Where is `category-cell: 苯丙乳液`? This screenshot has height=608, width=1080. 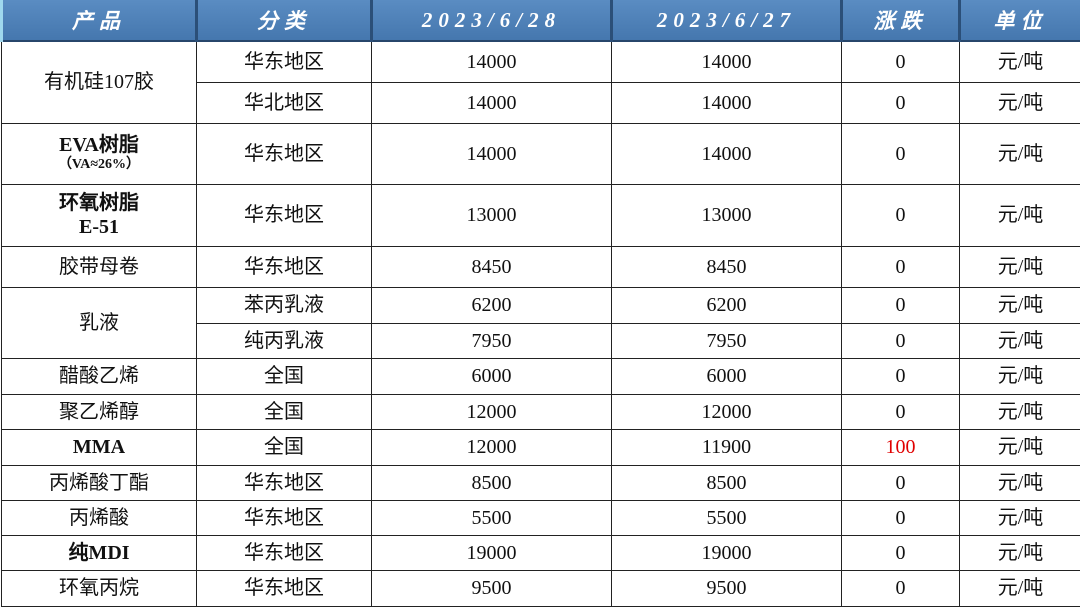
category-cell: 苯丙乳液 is located at coordinates (284, 305).